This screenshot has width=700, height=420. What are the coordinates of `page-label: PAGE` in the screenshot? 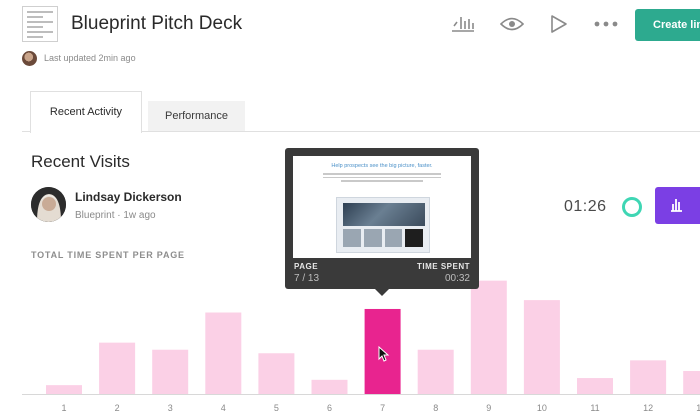 It's located at (306, 266).